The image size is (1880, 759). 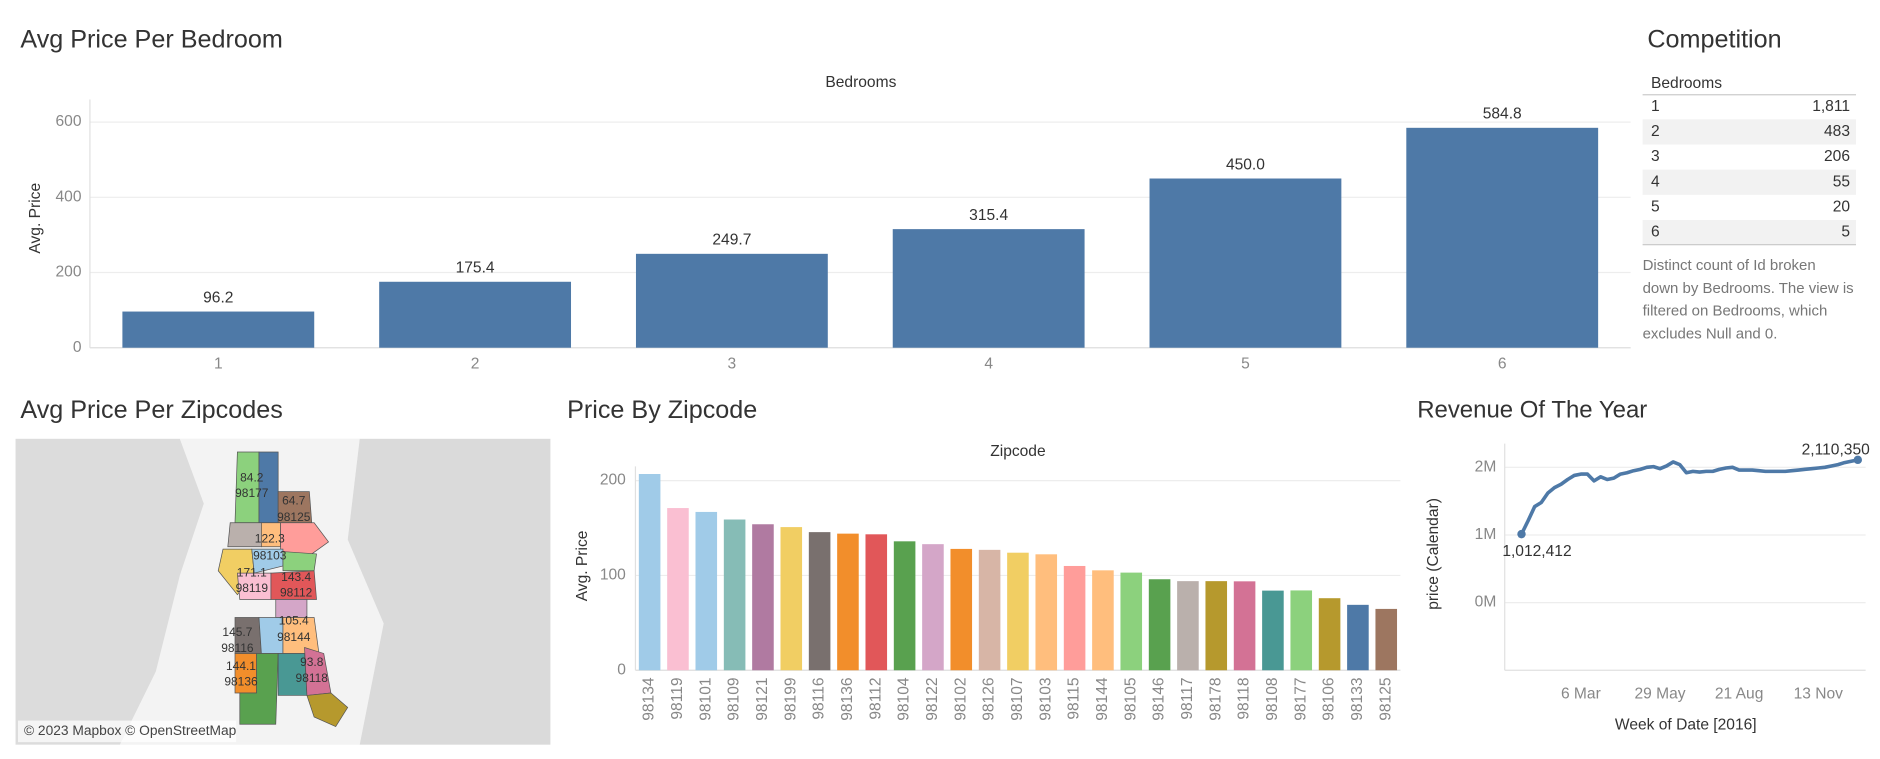 I want to click on note-line: down by Bedrooms. The view is, so click(x=1748, y=288).